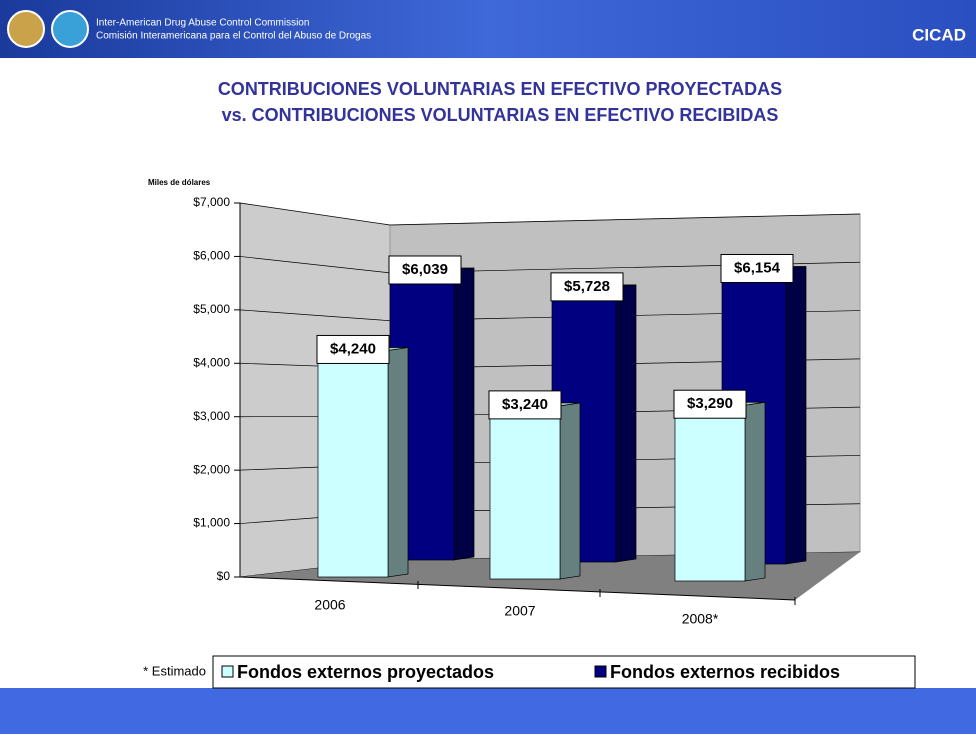 This screenshot has width=976, height=739. What do you see at coordinates (710, 403) in the screenshot?
I see `data-label: $3,290` at bounding box center [710, 403].